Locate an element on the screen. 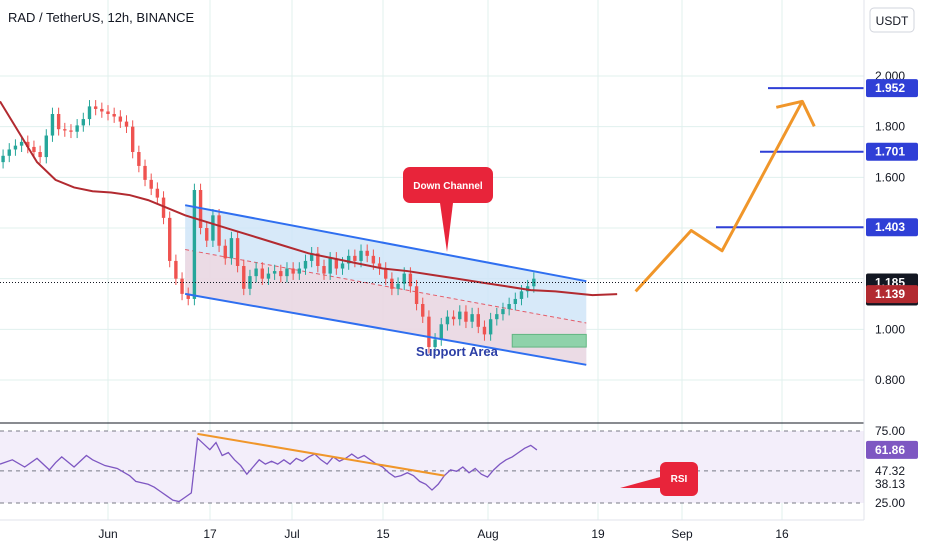 This screenshot has width=932, height=550. down-channel-callout-text: Down Channel is located at coordinates (448, 186).